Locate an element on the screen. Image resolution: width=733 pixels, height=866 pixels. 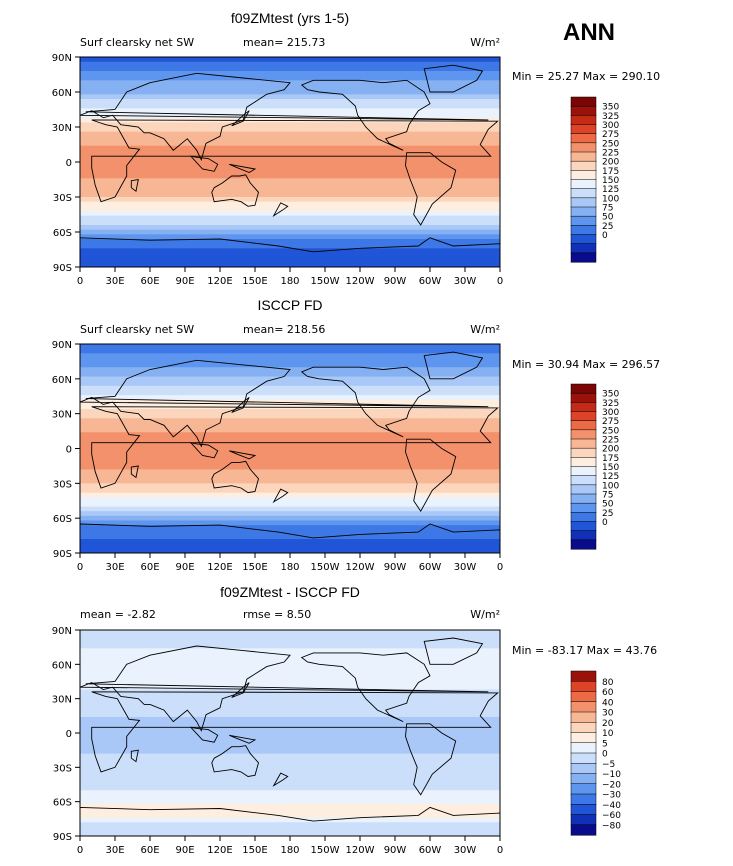
colorbar-label: 350 is located at coordinates (610, 395).